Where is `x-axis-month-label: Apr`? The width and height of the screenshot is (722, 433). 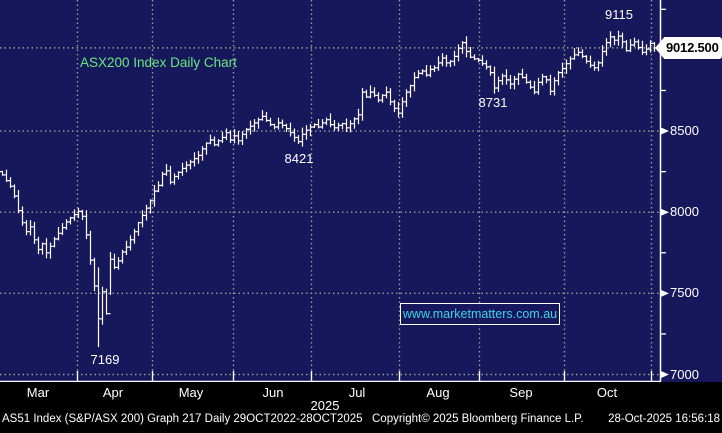
x-axis-month-label: Apr is located at coordinates (113, 392).